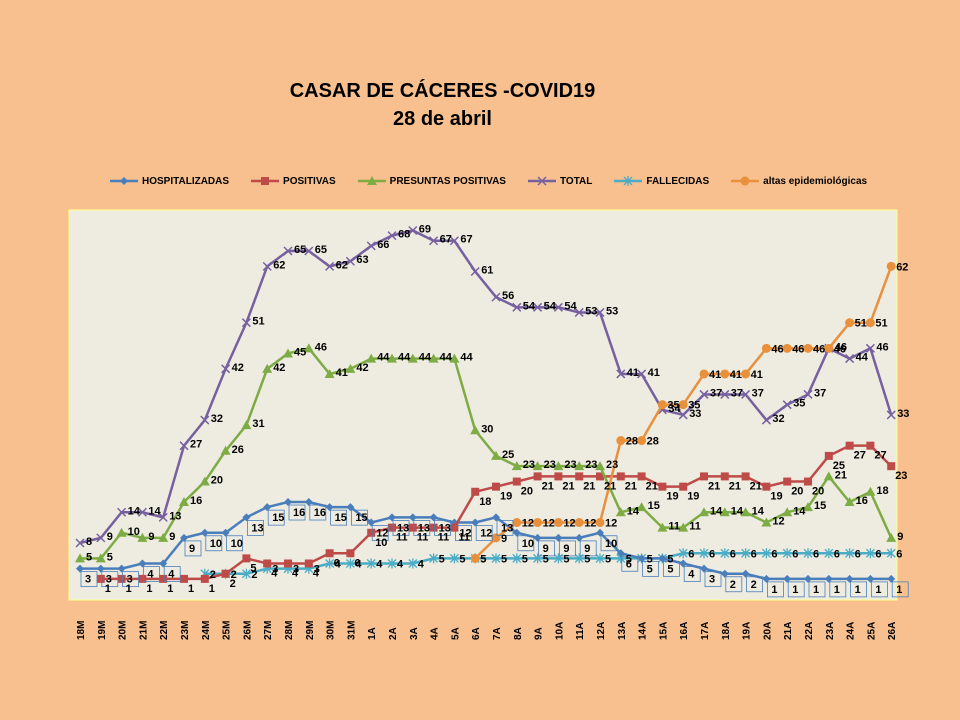 Image resolution: width=960 pixels, height=720 pixels. Describe the element at coordinates (310, 630) in the screenshot. I see `x-tick-label-11: 29M` at that location.